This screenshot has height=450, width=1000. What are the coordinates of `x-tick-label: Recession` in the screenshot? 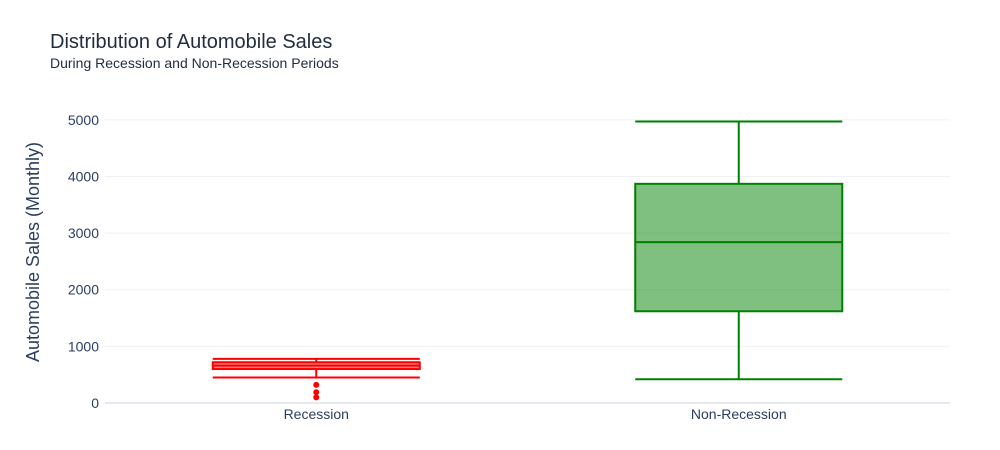 It's located at (316, 414).